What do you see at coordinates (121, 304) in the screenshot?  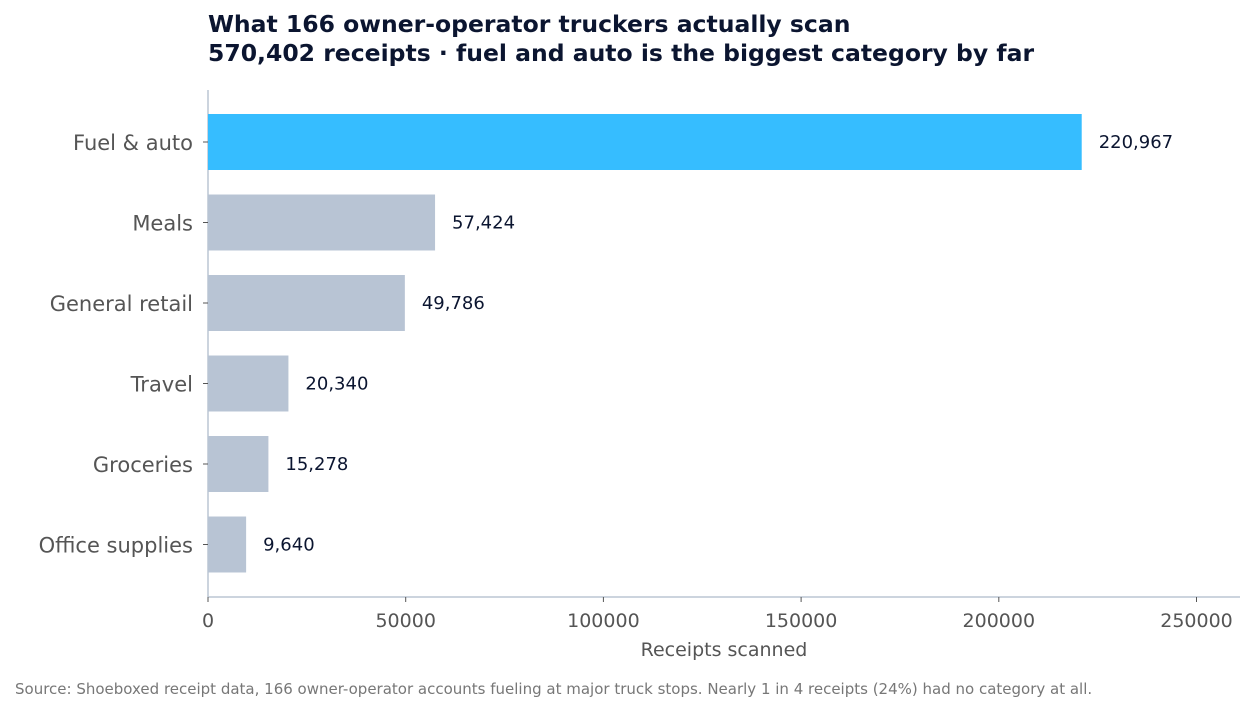 I see `y-tick-label: General retail` at bounding box center [121, 304].